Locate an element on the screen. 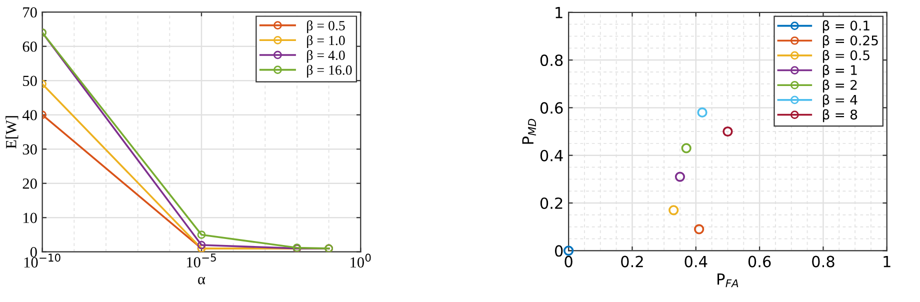  y-tick-label: 1 is located at coordinates (559, 12).